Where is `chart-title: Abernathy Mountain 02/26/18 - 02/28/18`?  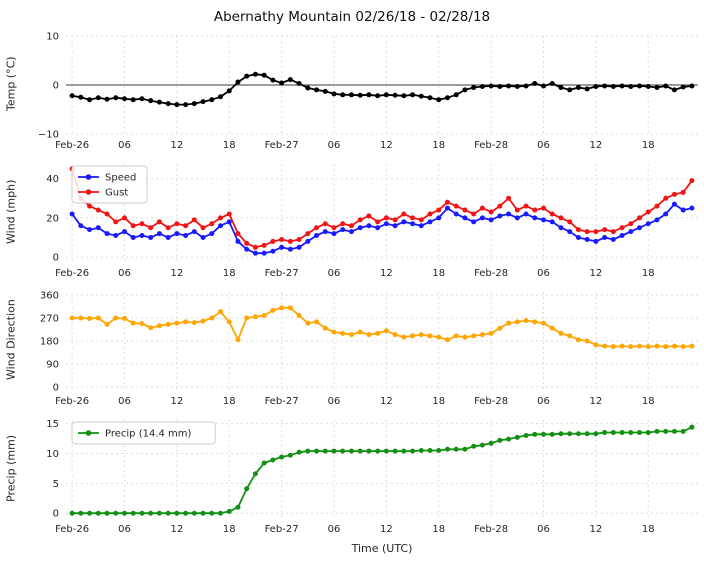 chart-title: Abernathy Mountain 02/26/18 - 02/28/18 is located at coordinates (352, 17).